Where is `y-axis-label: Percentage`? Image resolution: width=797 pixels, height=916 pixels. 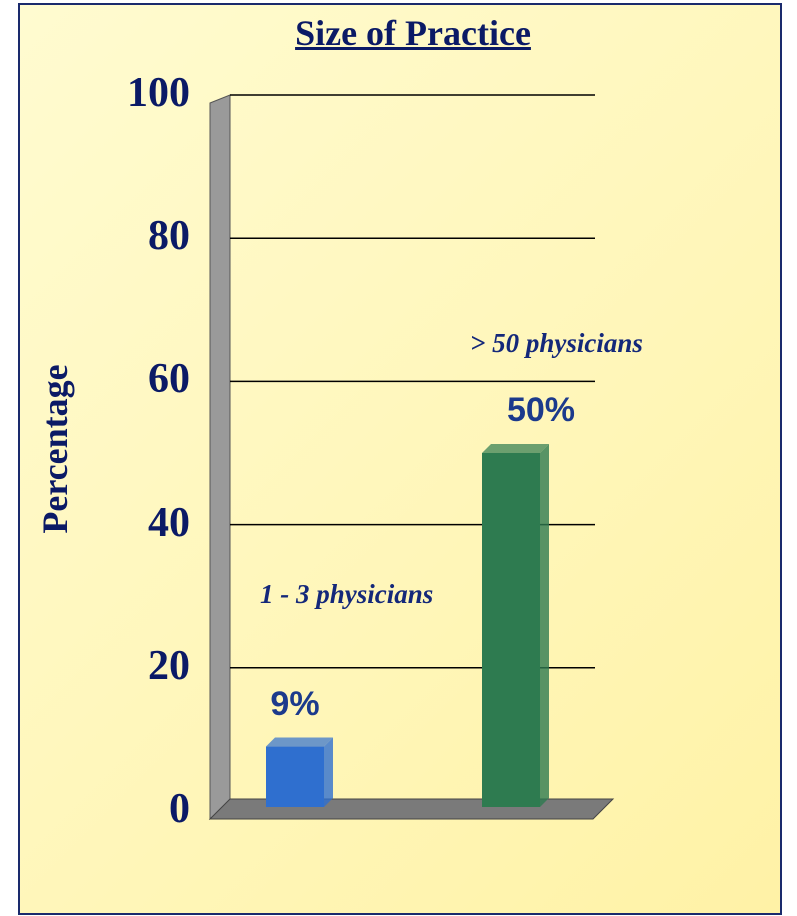
y-axis-label: Percentage is located at coordinates (55, 449).